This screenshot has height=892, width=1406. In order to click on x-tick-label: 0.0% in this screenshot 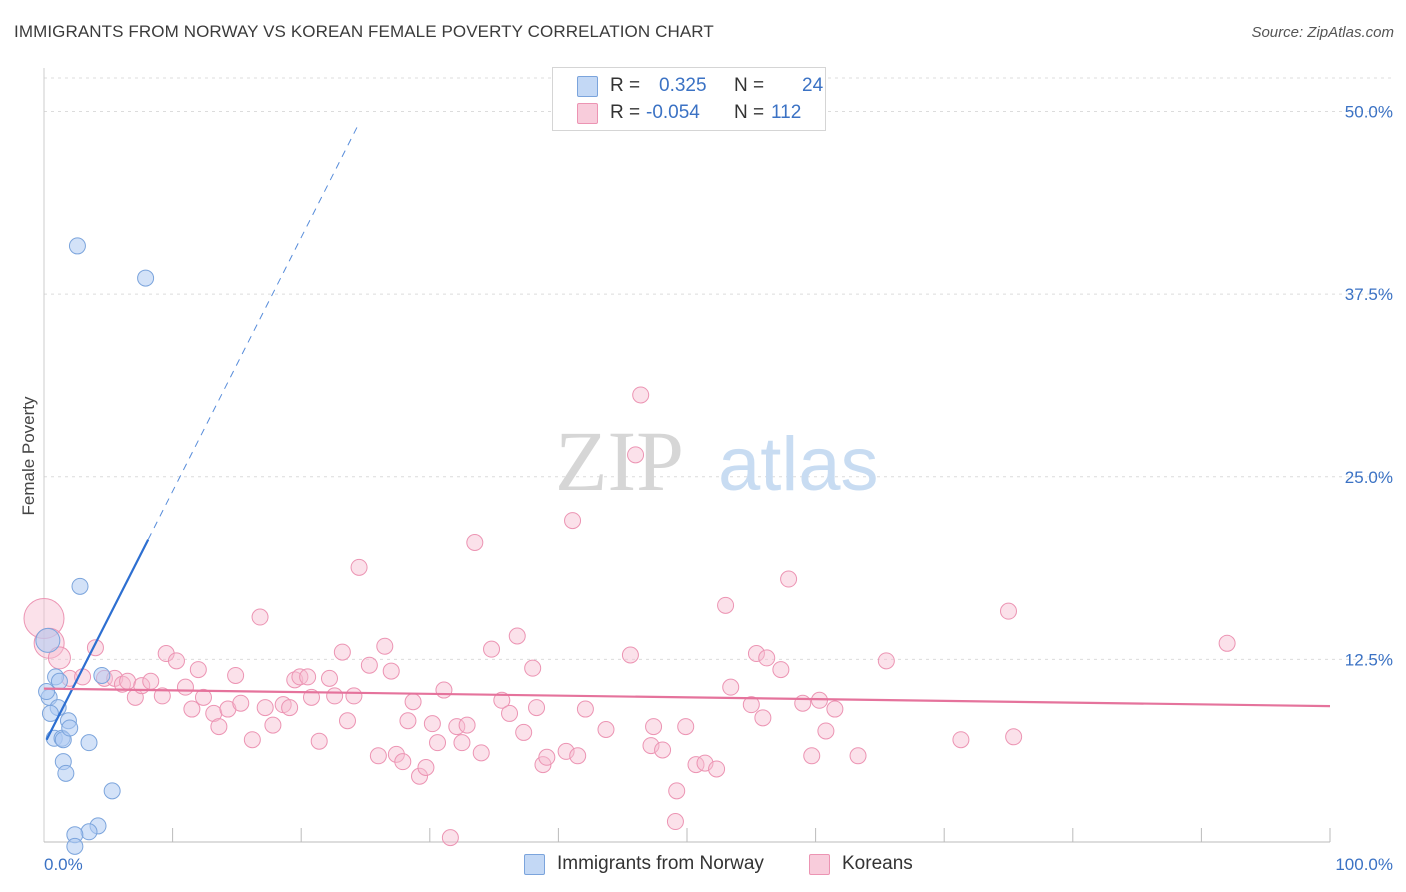, I will do `click(63, 864)`.